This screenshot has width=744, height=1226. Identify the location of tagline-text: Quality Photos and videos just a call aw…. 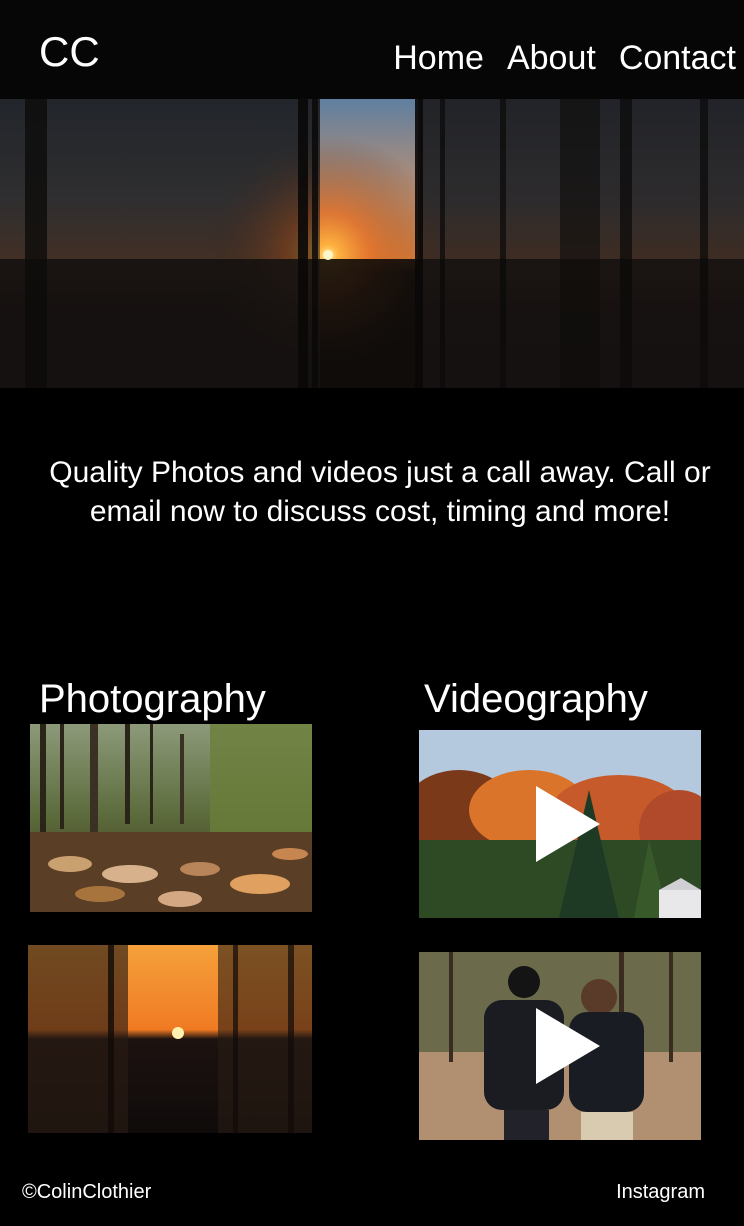
(380, 492).